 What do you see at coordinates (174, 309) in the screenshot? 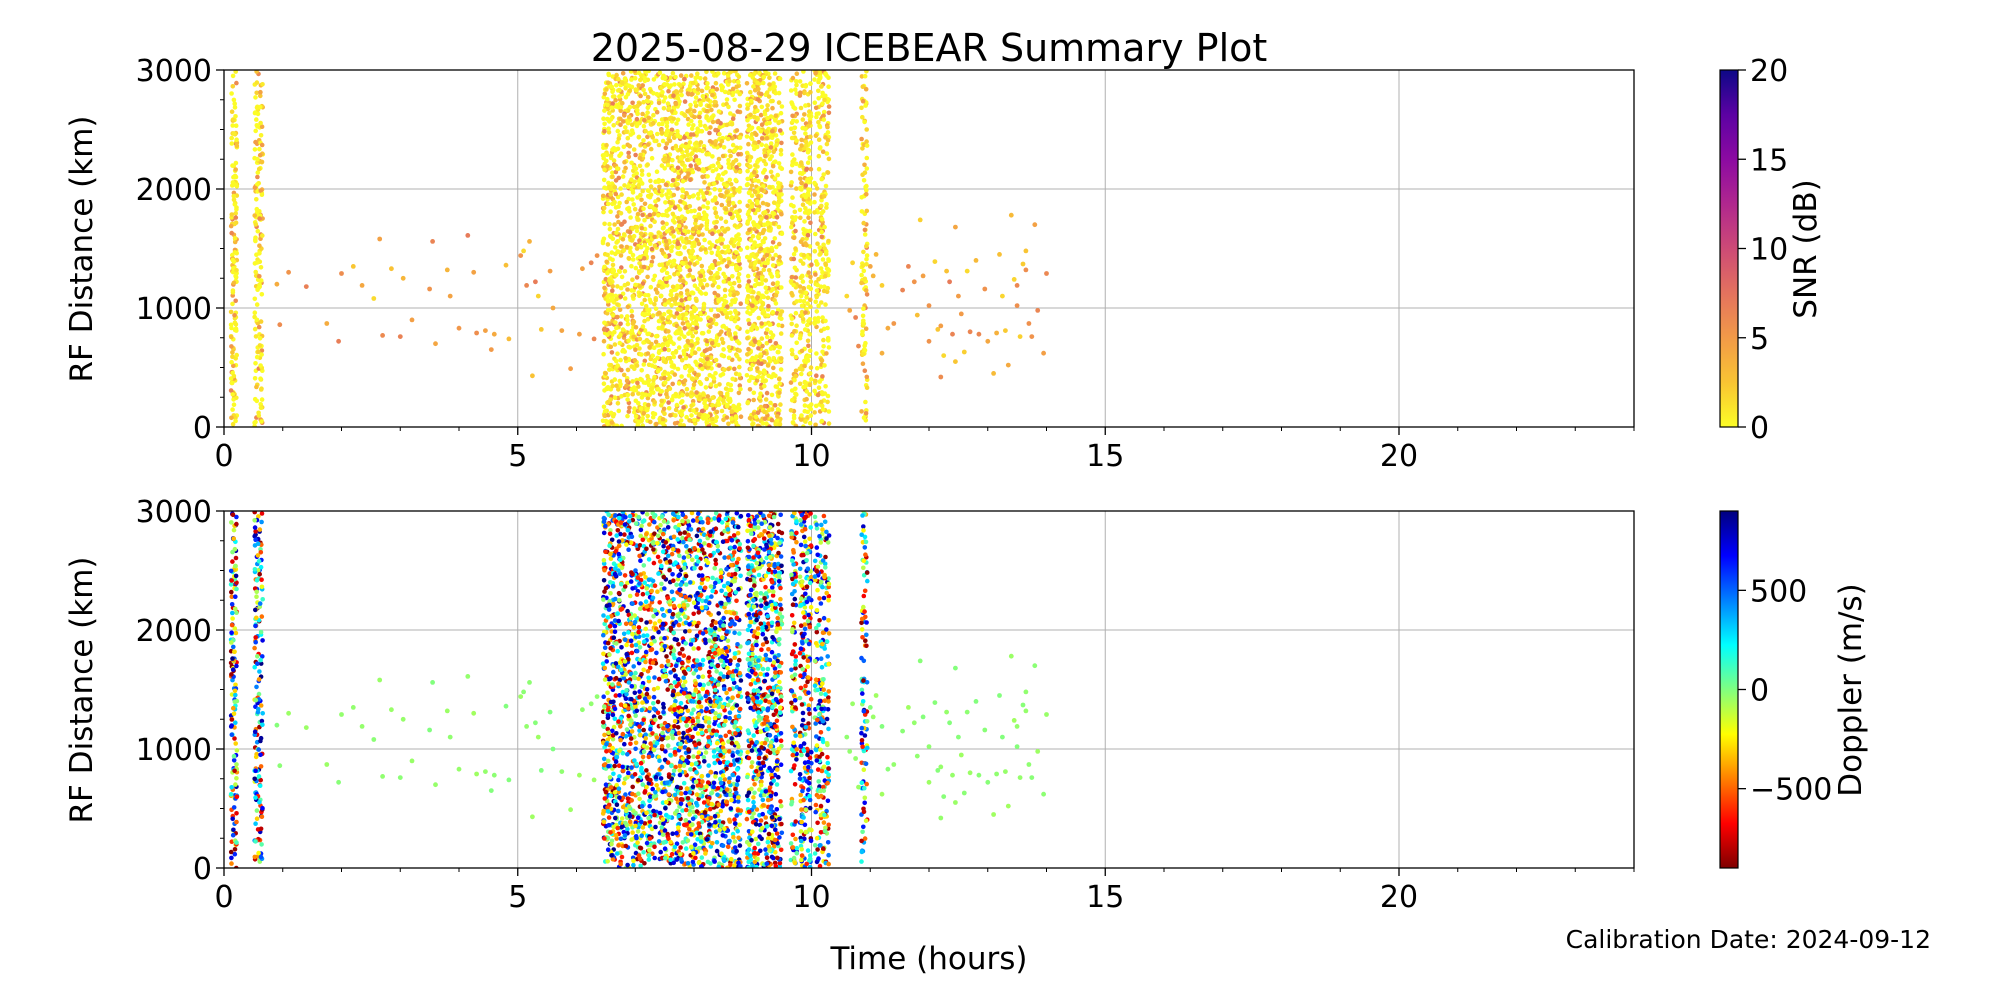
I see `y-tick-label: 1000` at bounding box center [174, 309].